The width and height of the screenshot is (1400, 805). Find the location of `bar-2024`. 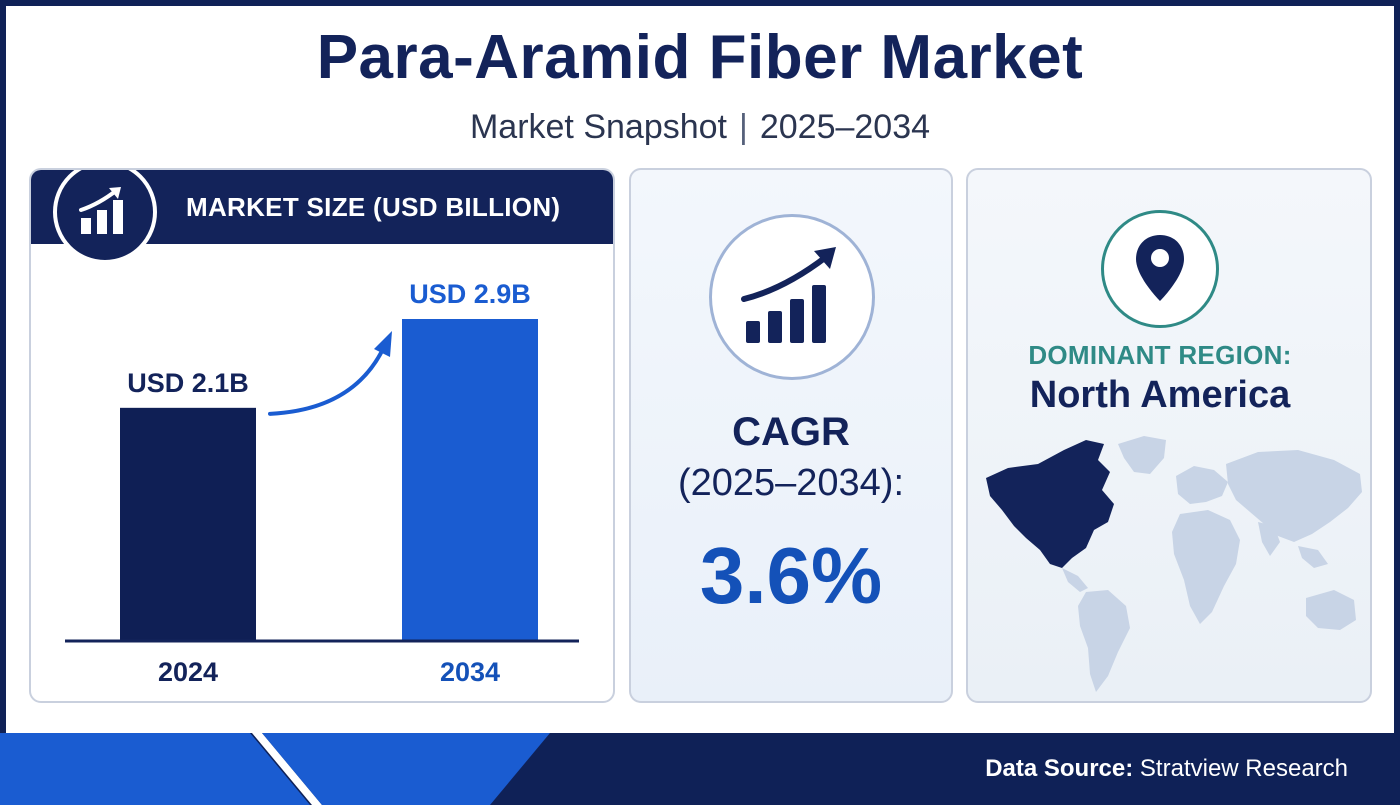

bar-2024 is located at coordinates (188, 524).